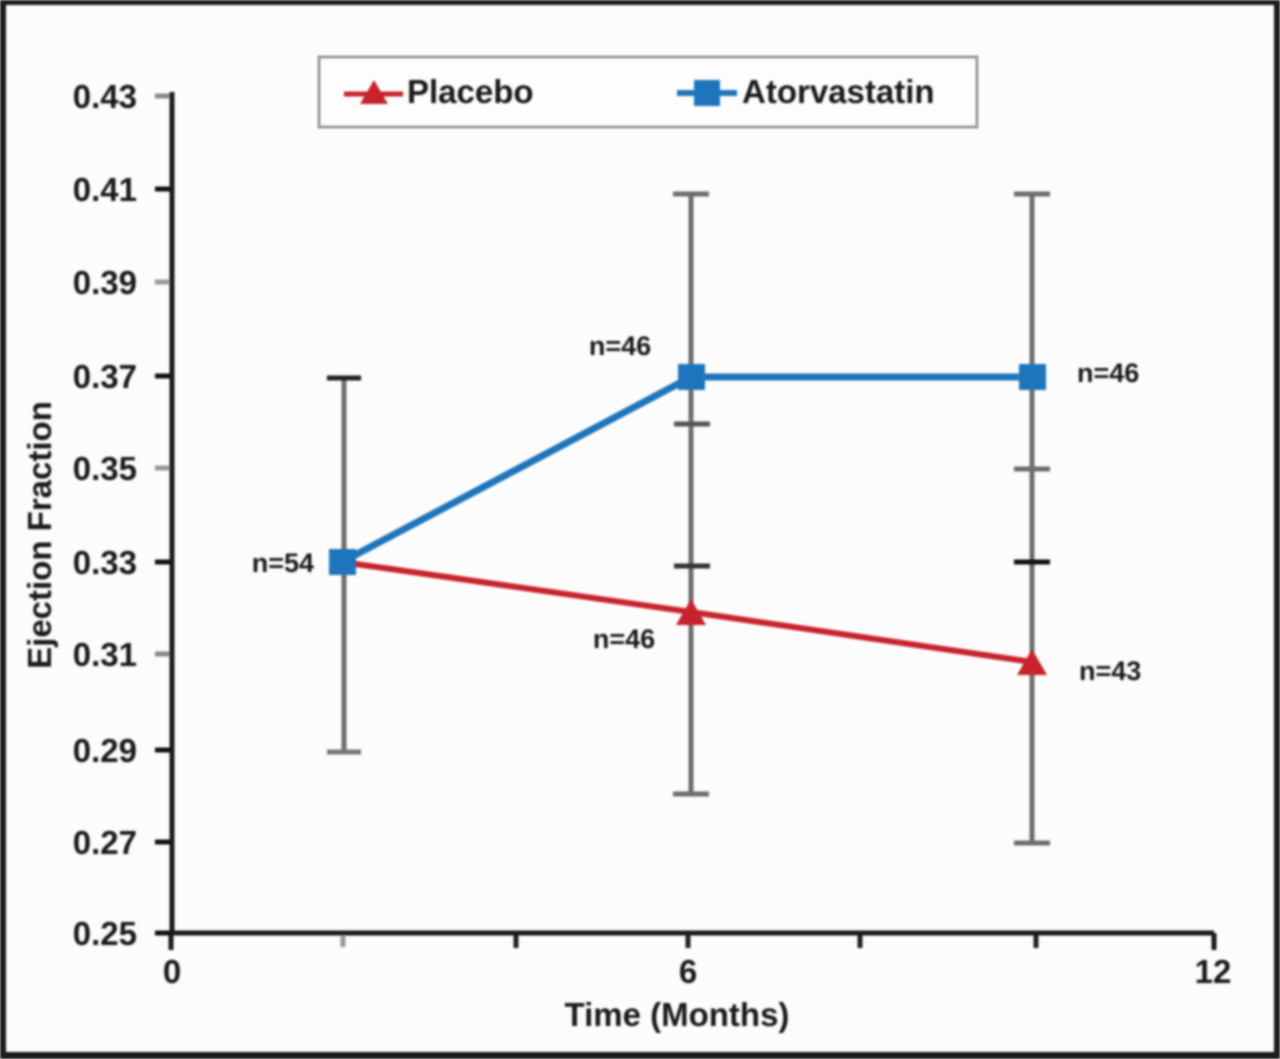  What do you see at coordinates (105, 468) in the screenshot?
I see `svg-text: 0.35` at bounding box center [105, 468].